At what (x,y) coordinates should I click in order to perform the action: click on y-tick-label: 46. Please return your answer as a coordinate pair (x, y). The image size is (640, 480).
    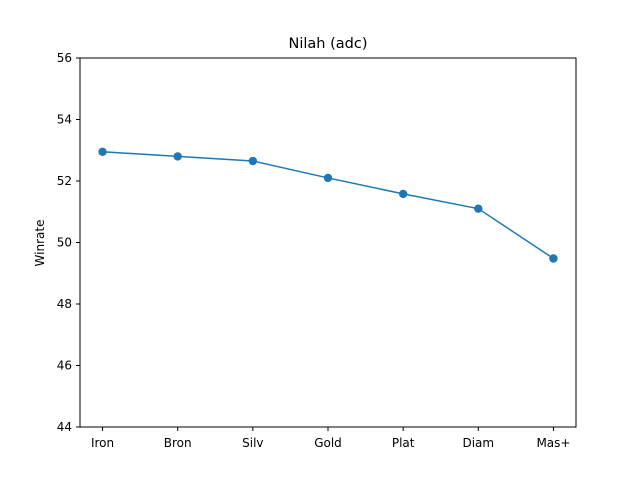
    Looking at the image, I should click on (64, 366).